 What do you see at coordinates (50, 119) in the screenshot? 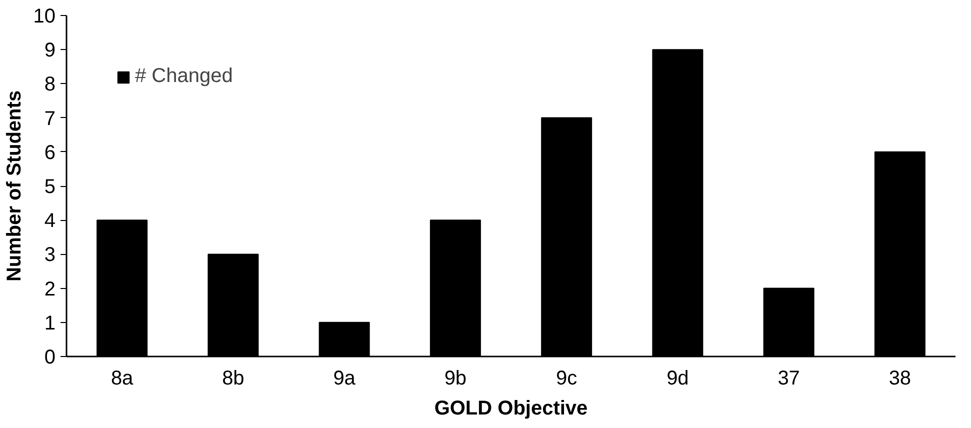
I see `y-tick-label: 7` at bounding box center [50, 119].